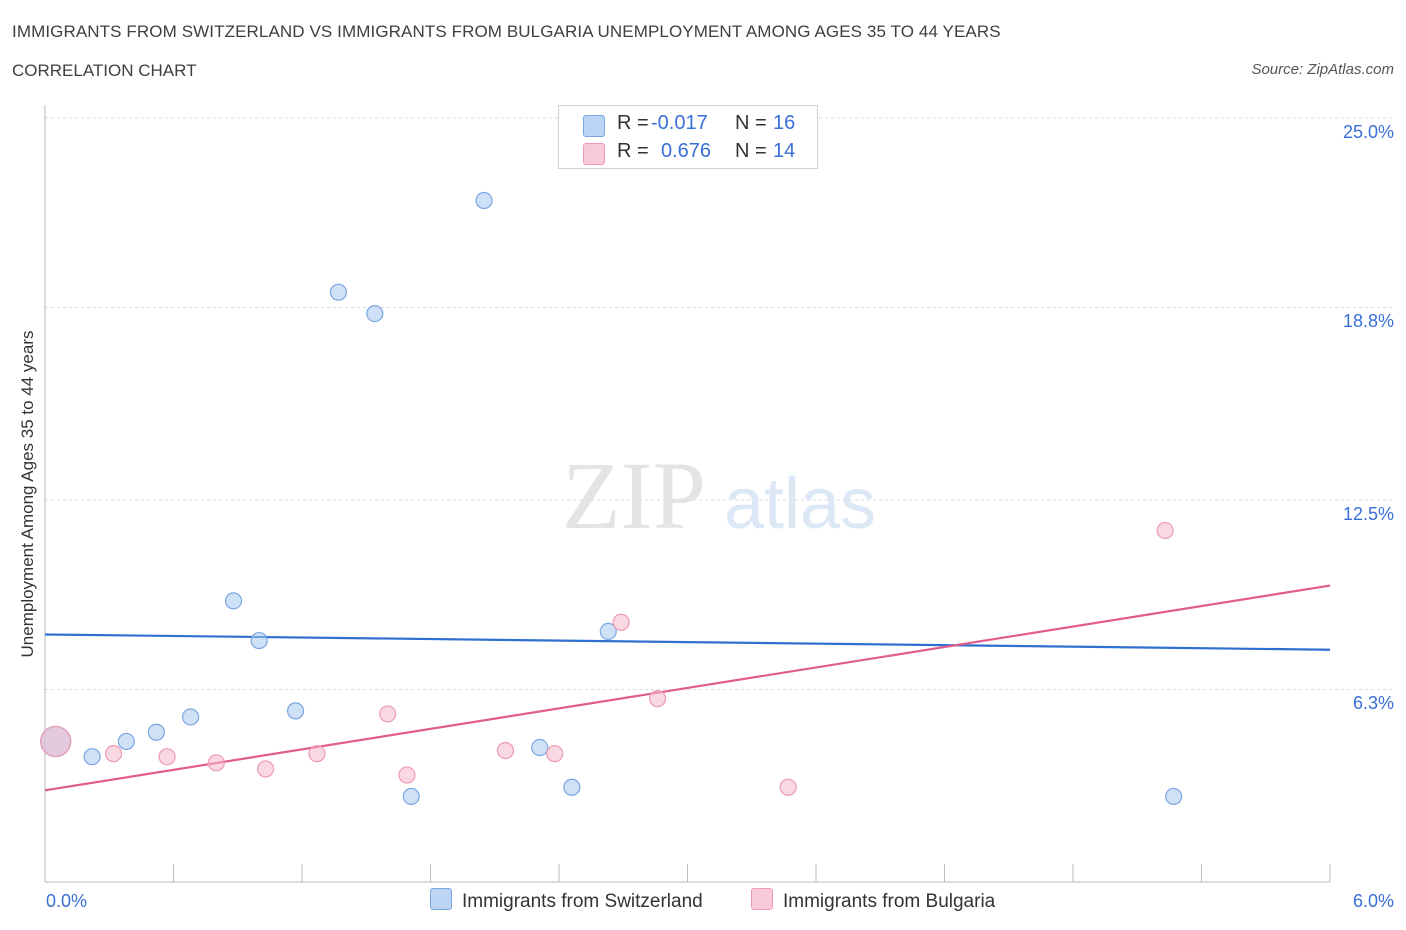 The image size is (1406, 930). I want to click on series-legend-switzerland: Immigrants from Switzerland, so click(566, 900).